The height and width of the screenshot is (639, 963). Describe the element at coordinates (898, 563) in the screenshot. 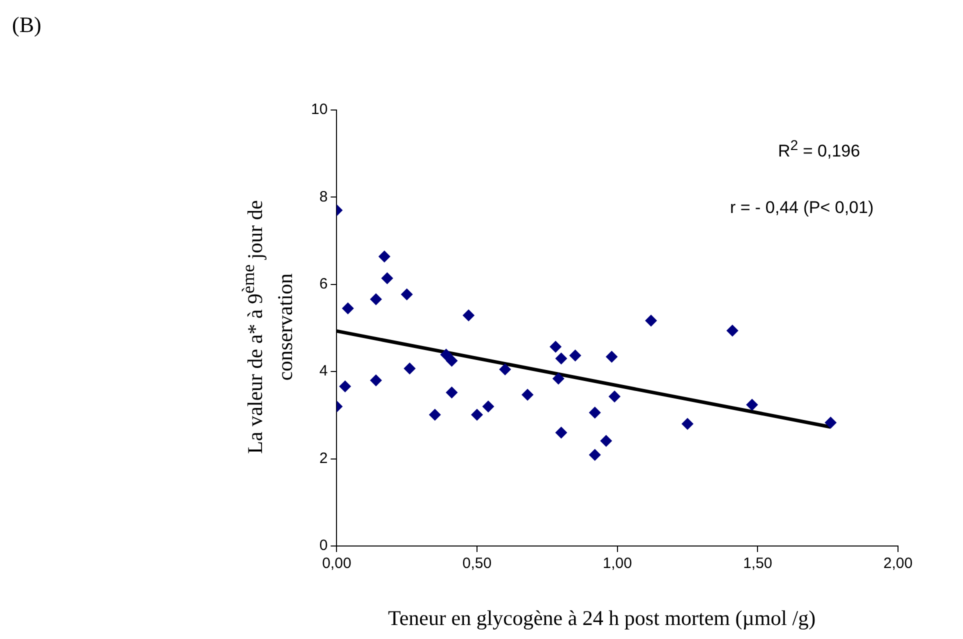

I see `x-tick-label: 2,00` at that location.